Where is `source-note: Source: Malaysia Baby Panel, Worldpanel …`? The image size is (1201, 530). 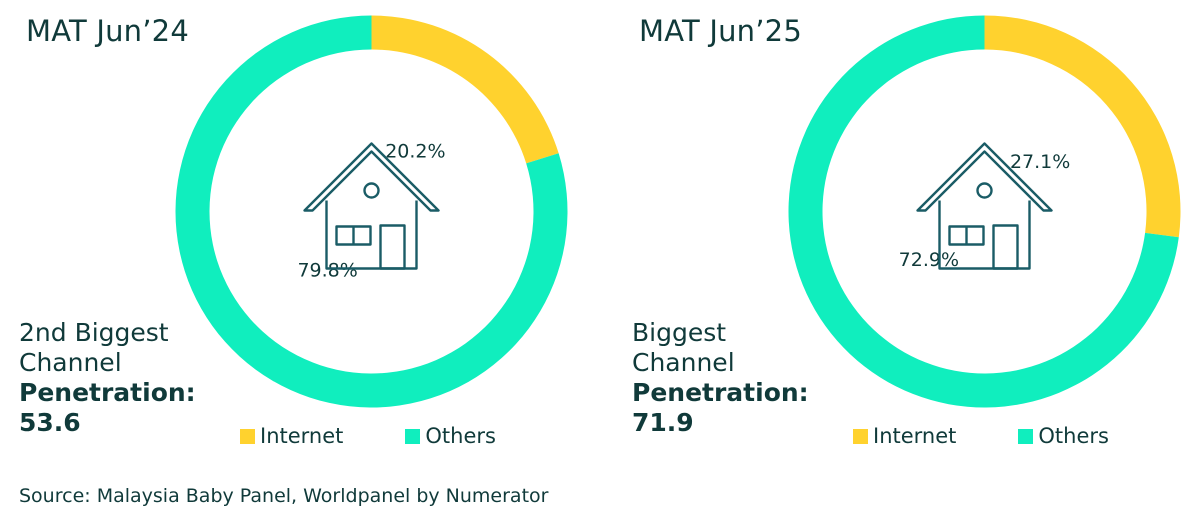 source-note: Source: Malaysia Baby Panel, Worldpanel … is located at coordinates (284, 496).